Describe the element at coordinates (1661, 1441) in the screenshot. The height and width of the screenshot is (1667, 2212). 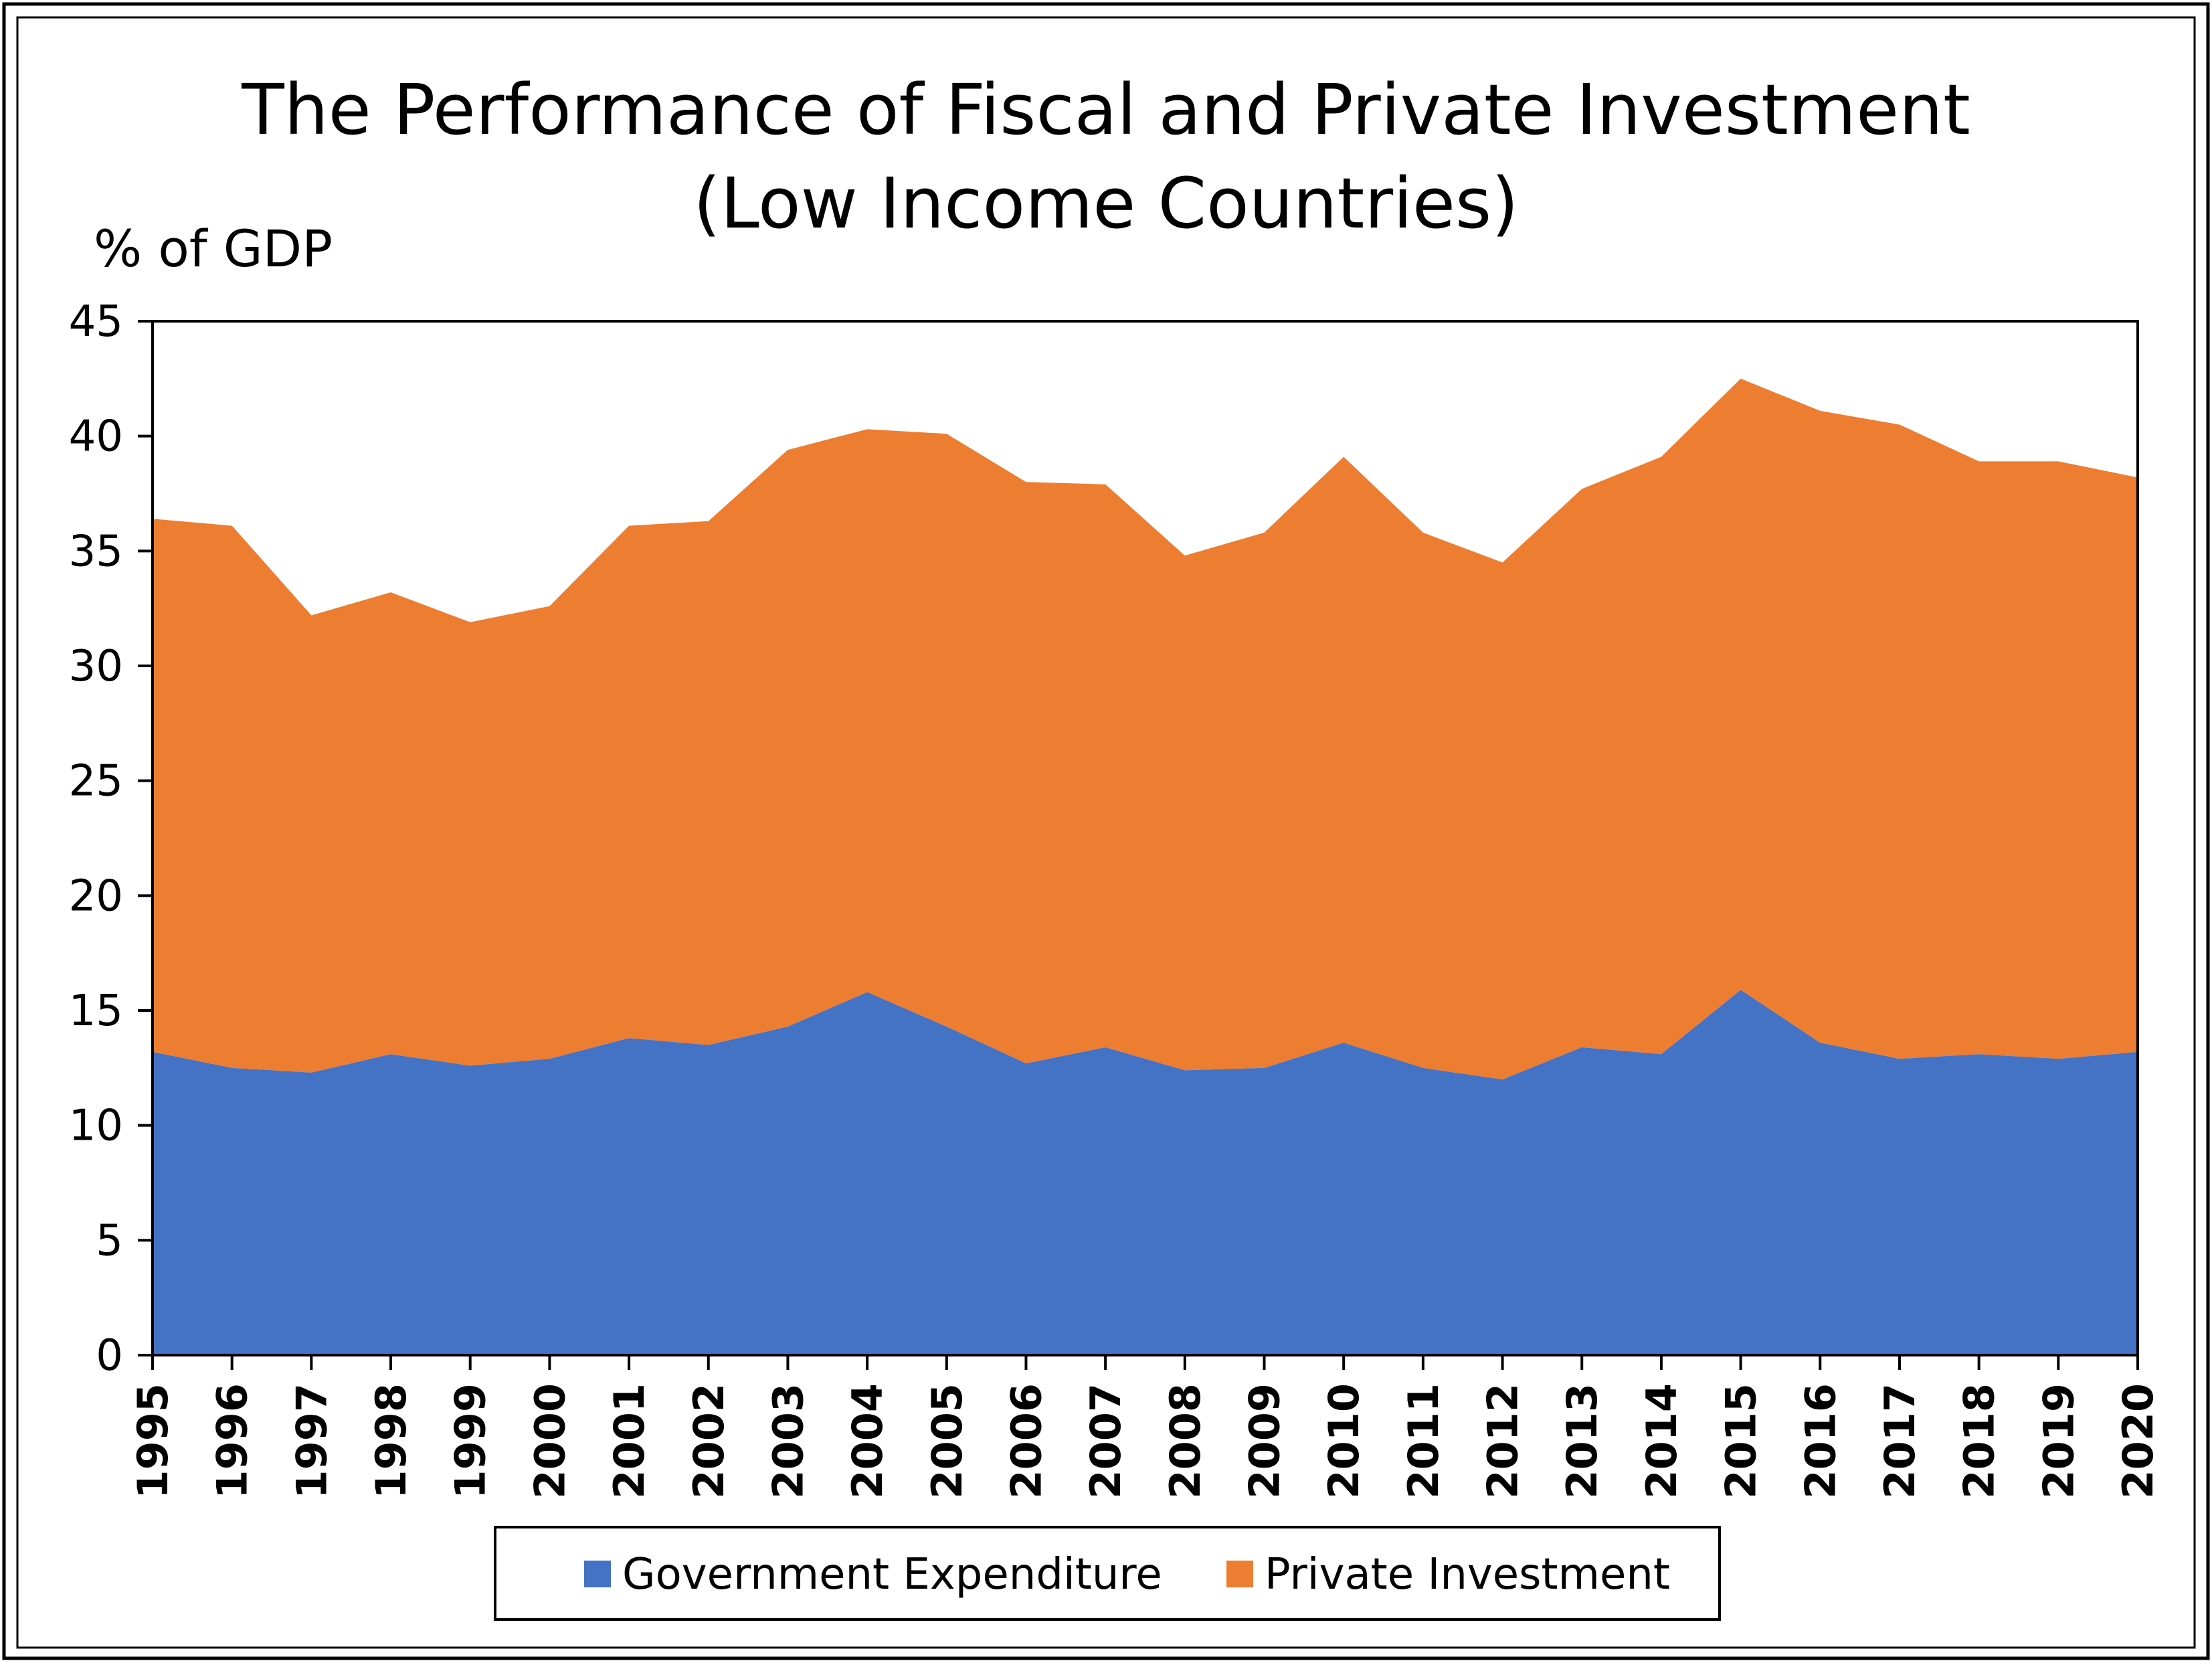
I see `x-tick-label: 2014` at that location.